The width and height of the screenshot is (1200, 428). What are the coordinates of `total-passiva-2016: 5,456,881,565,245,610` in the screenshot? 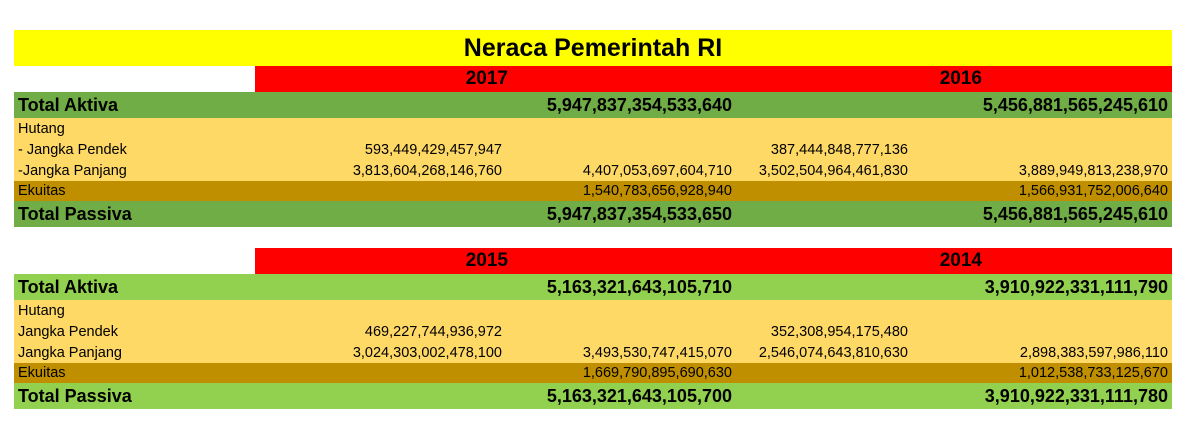 It's located at (1075, 213).